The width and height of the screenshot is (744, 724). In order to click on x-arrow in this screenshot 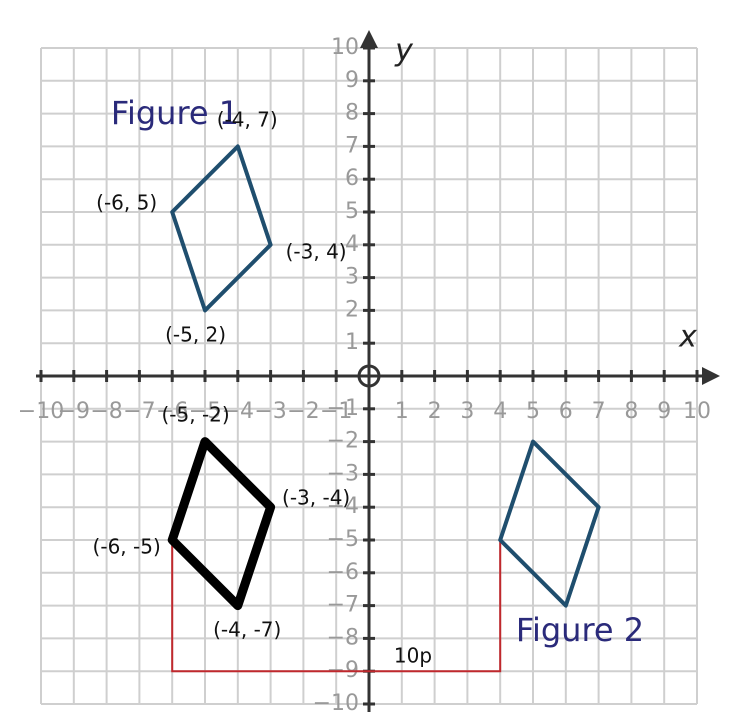, I will do `click(711, 376)`.